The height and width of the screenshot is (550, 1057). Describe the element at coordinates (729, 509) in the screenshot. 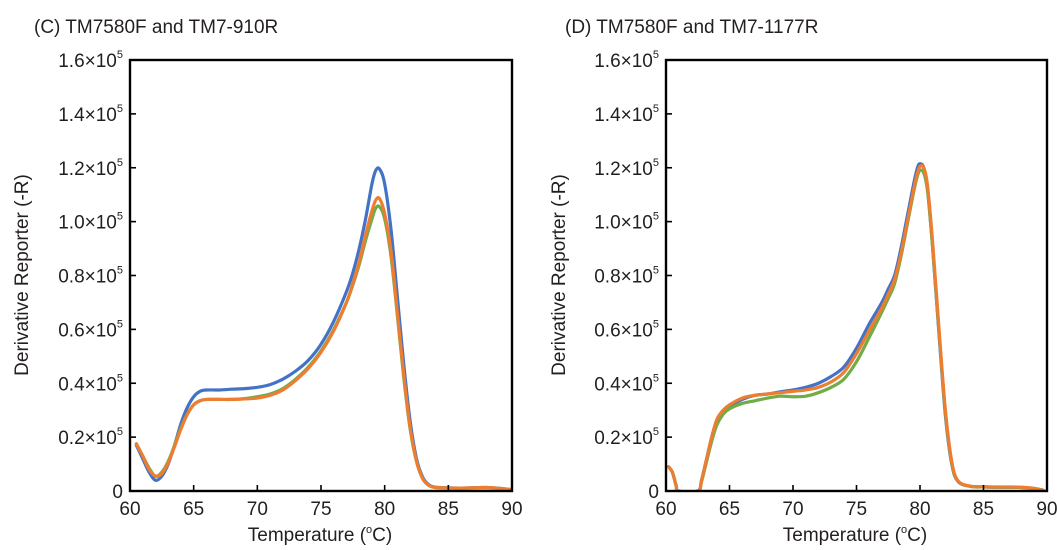

I see `panel-d-x-tick-label: 65` at that location.